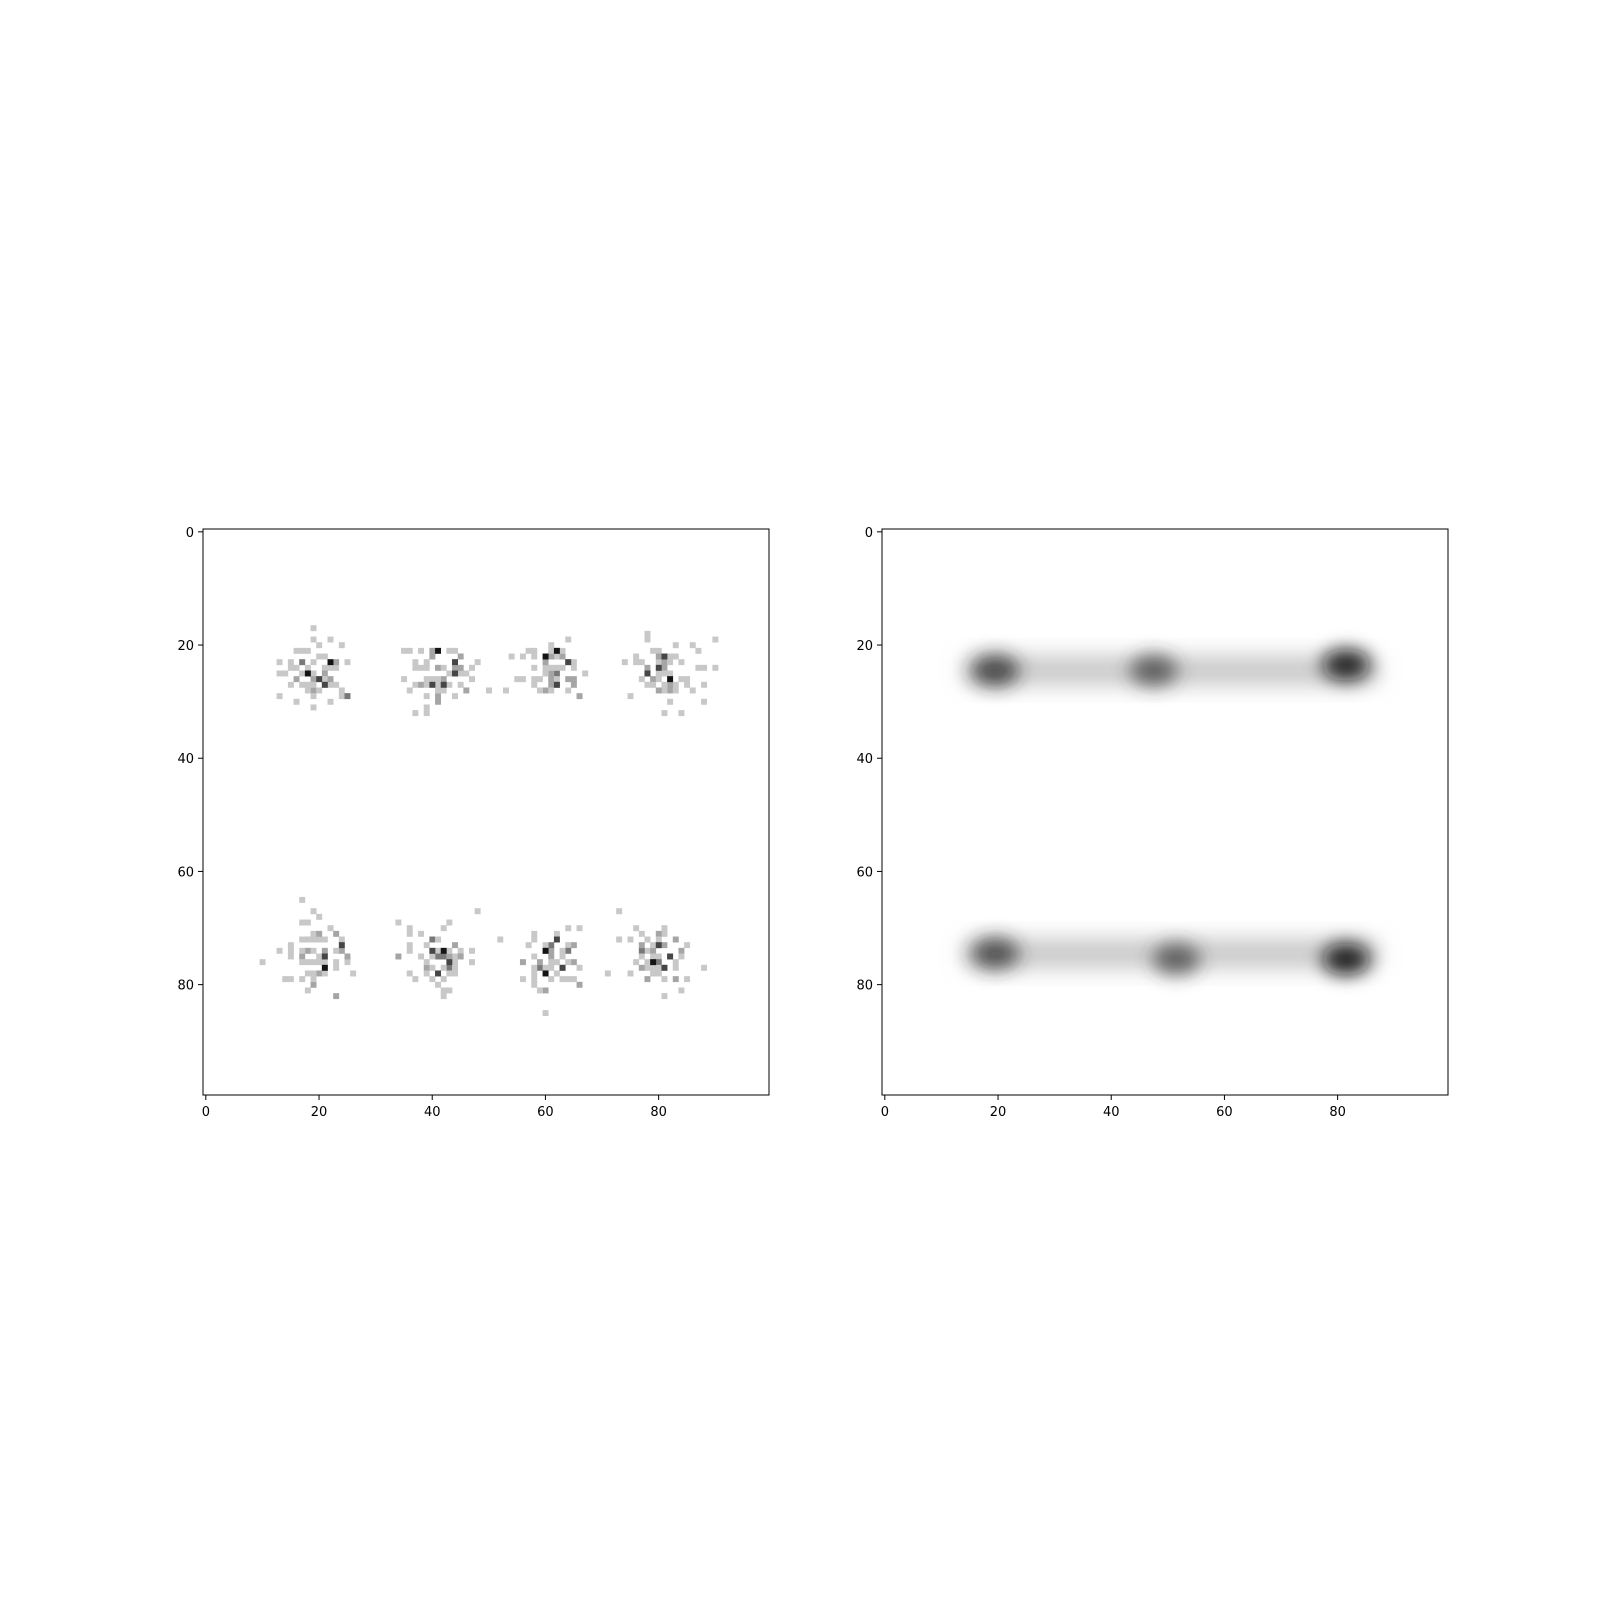  I want to click on raw-y-tick-label: 80, so click(185, 986).